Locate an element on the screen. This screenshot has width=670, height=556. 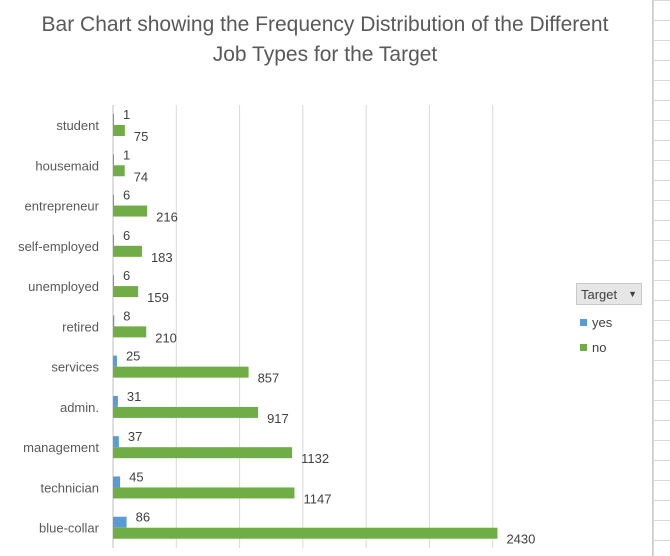
data-label-no: 917 is located at coordinates (278, 418).